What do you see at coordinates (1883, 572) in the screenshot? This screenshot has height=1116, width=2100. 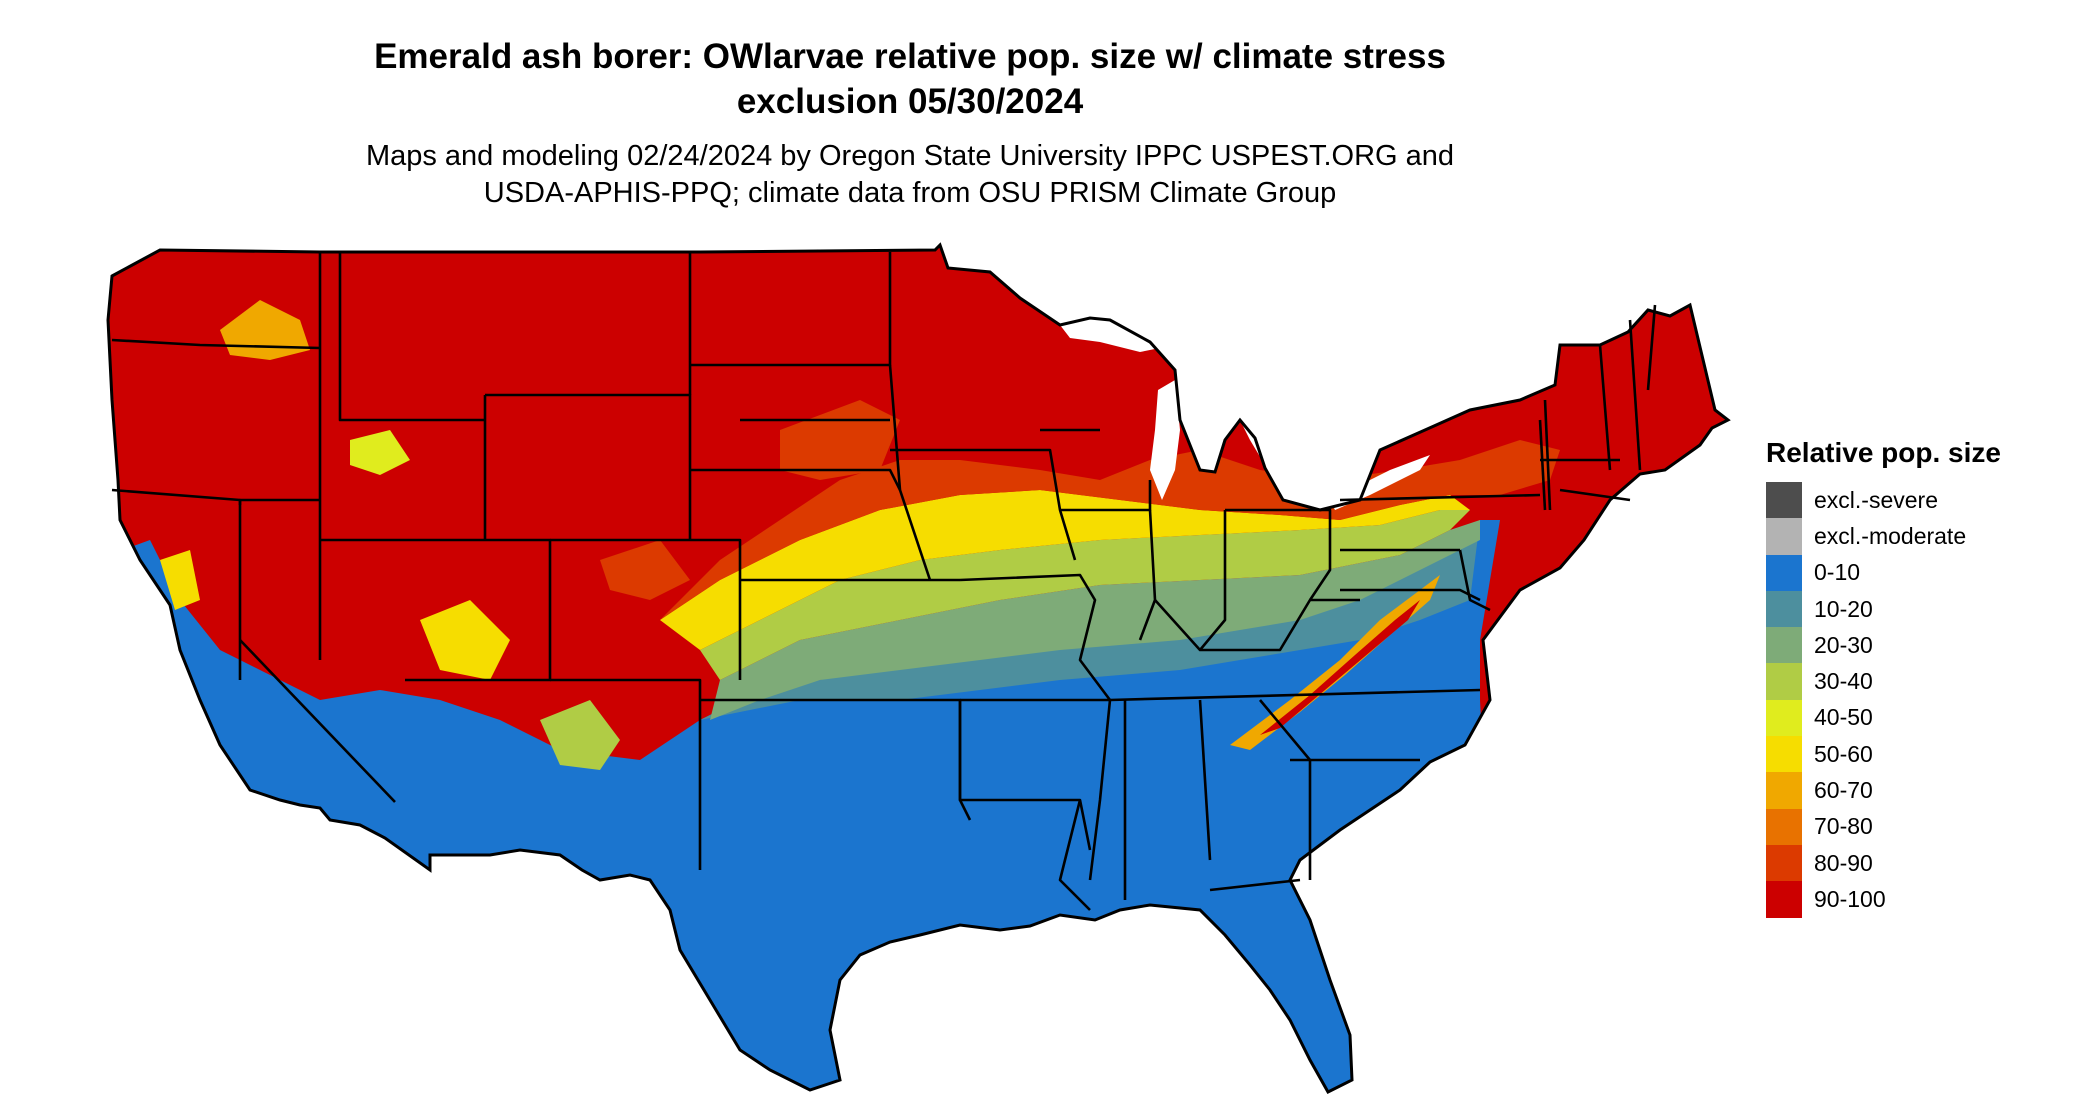 I see `legend-item: 0-10` at bounding box center [1883, 572].